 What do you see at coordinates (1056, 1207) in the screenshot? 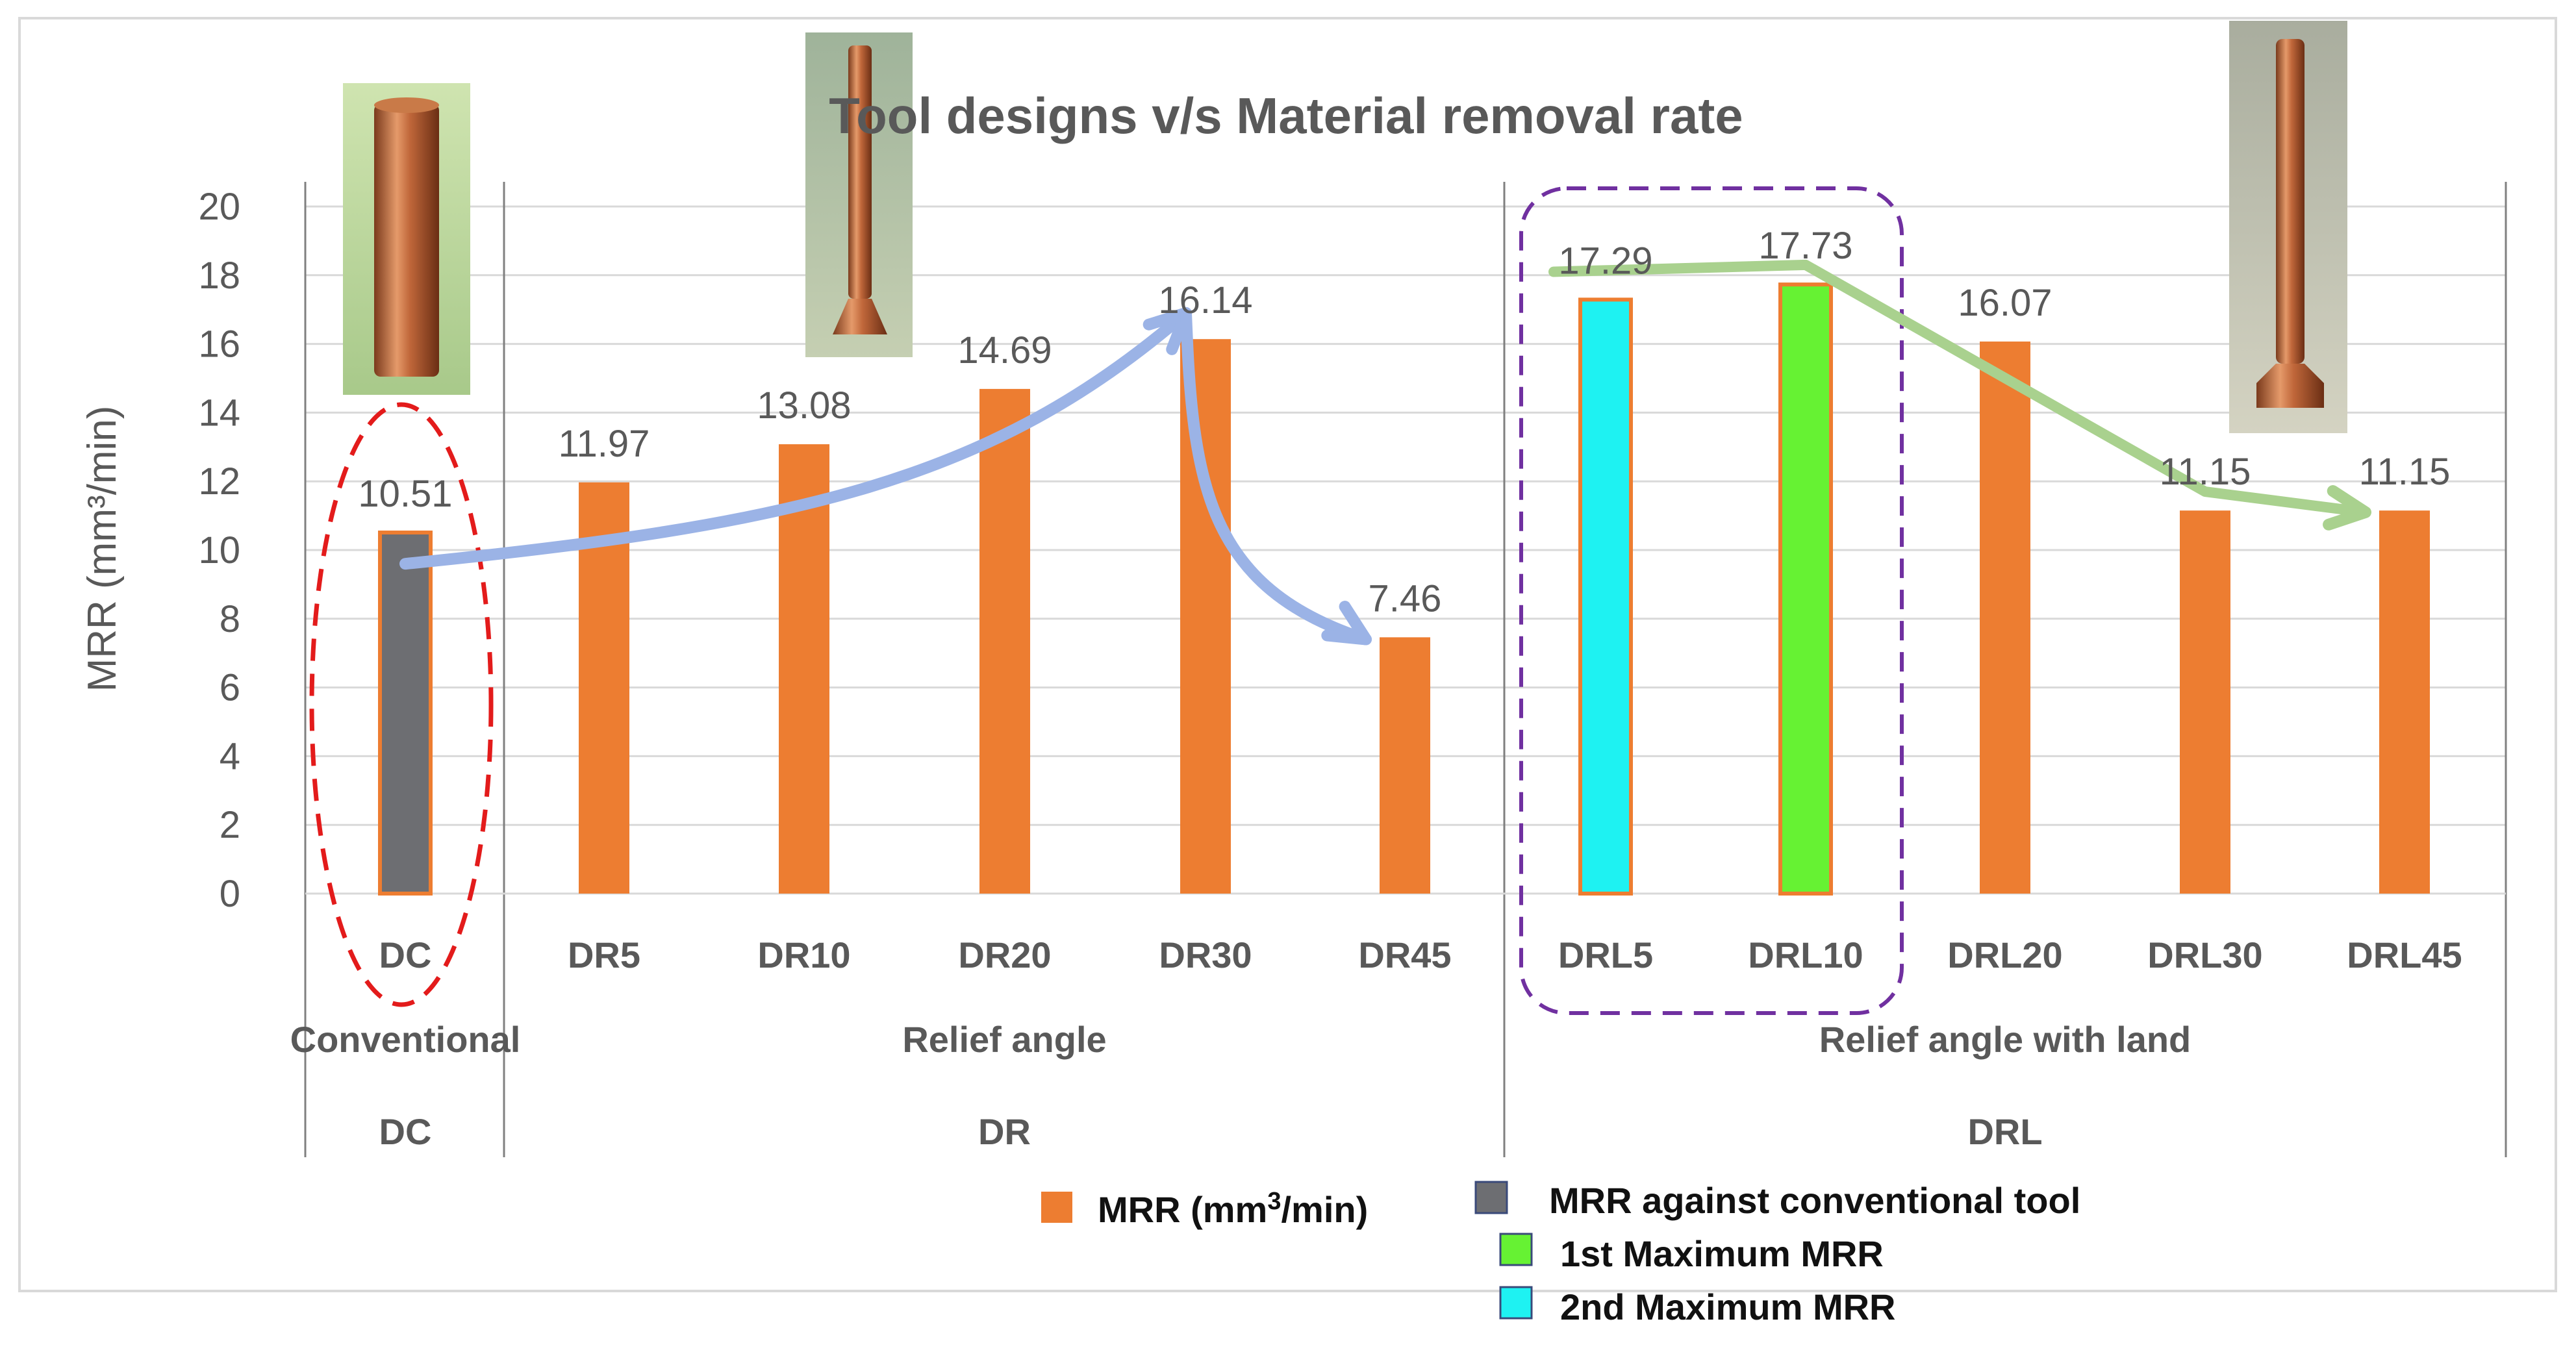
I see `legend-swatch-default` at bounding box center [1056, 1207].